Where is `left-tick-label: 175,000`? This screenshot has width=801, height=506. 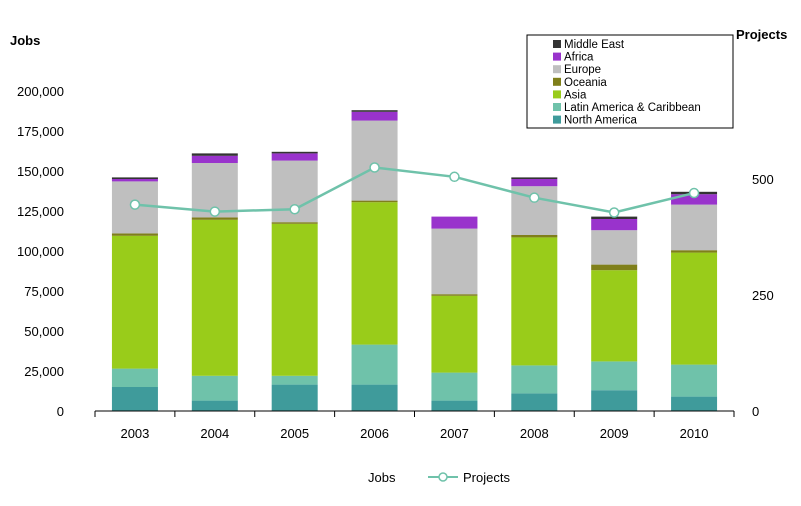
left-tick-label: 175,000 is located at coordinates (40, 131).